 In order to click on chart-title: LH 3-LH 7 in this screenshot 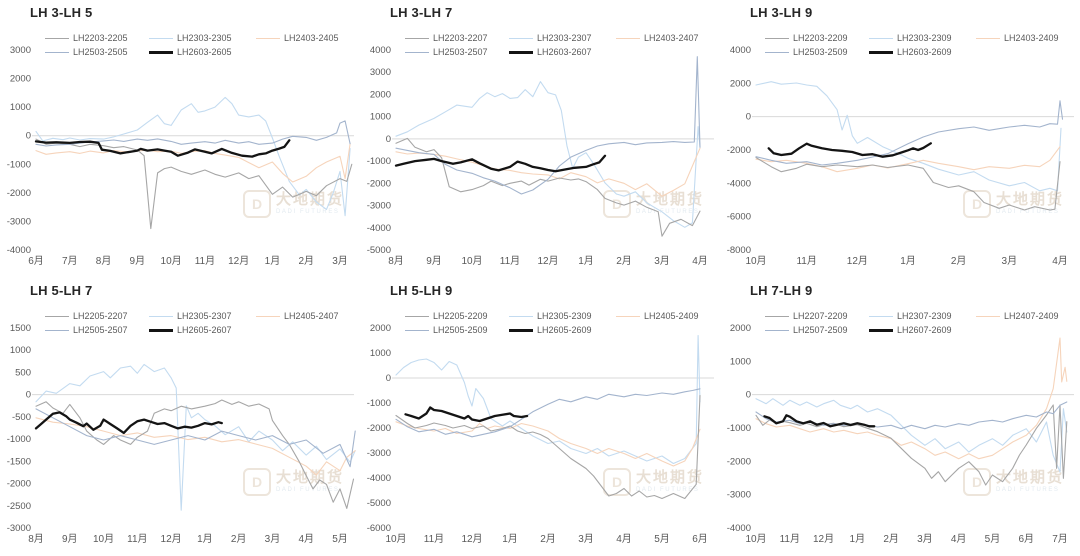, I will do `click(421, 12)`.